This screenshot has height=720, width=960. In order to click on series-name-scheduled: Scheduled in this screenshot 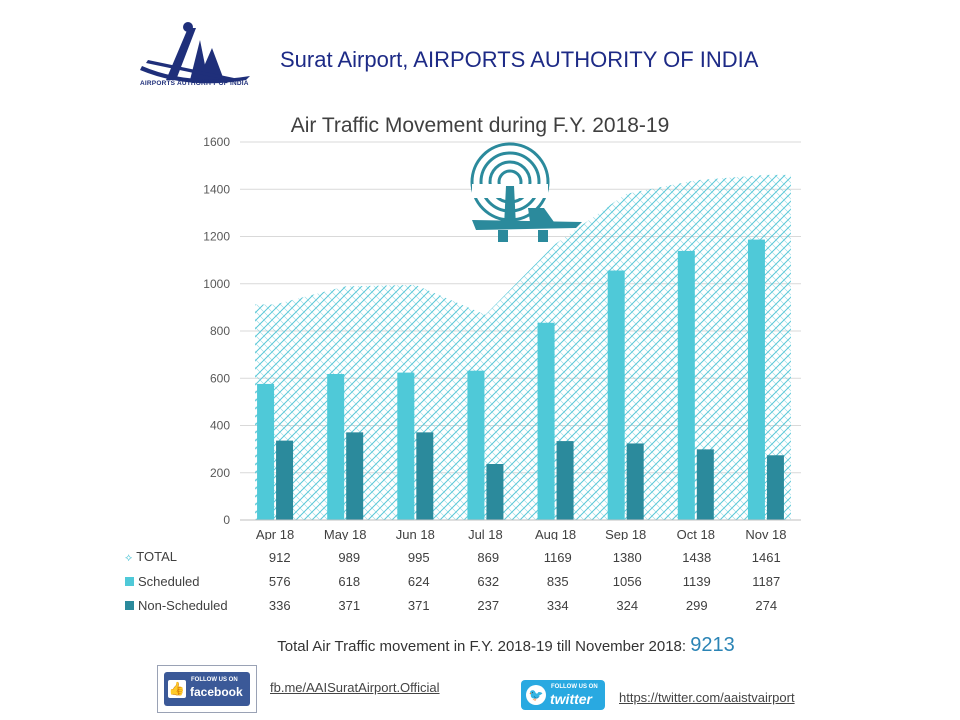, I will do `click(169, 581)`.